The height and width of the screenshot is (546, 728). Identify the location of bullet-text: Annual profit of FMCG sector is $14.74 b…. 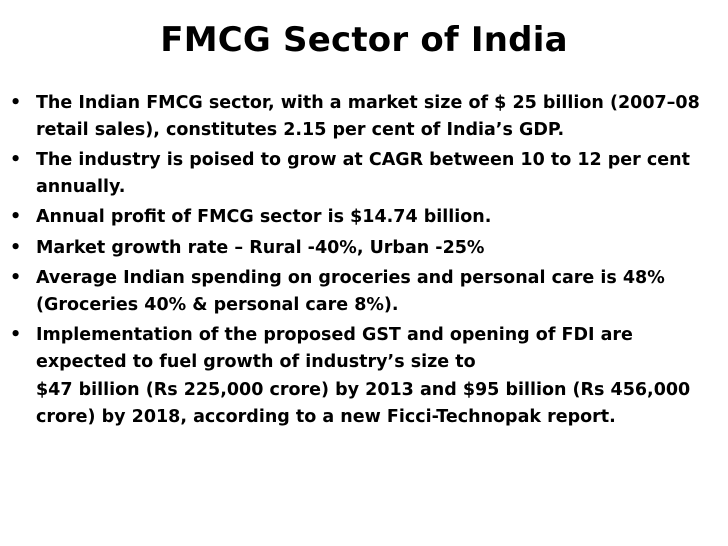
(264, 217).